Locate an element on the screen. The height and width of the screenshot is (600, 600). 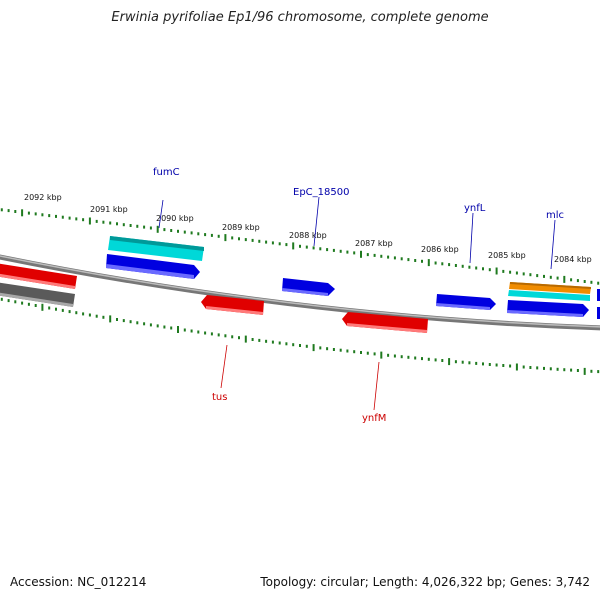
chromosome-backbone-highlight is located at coordinates (300, 291).